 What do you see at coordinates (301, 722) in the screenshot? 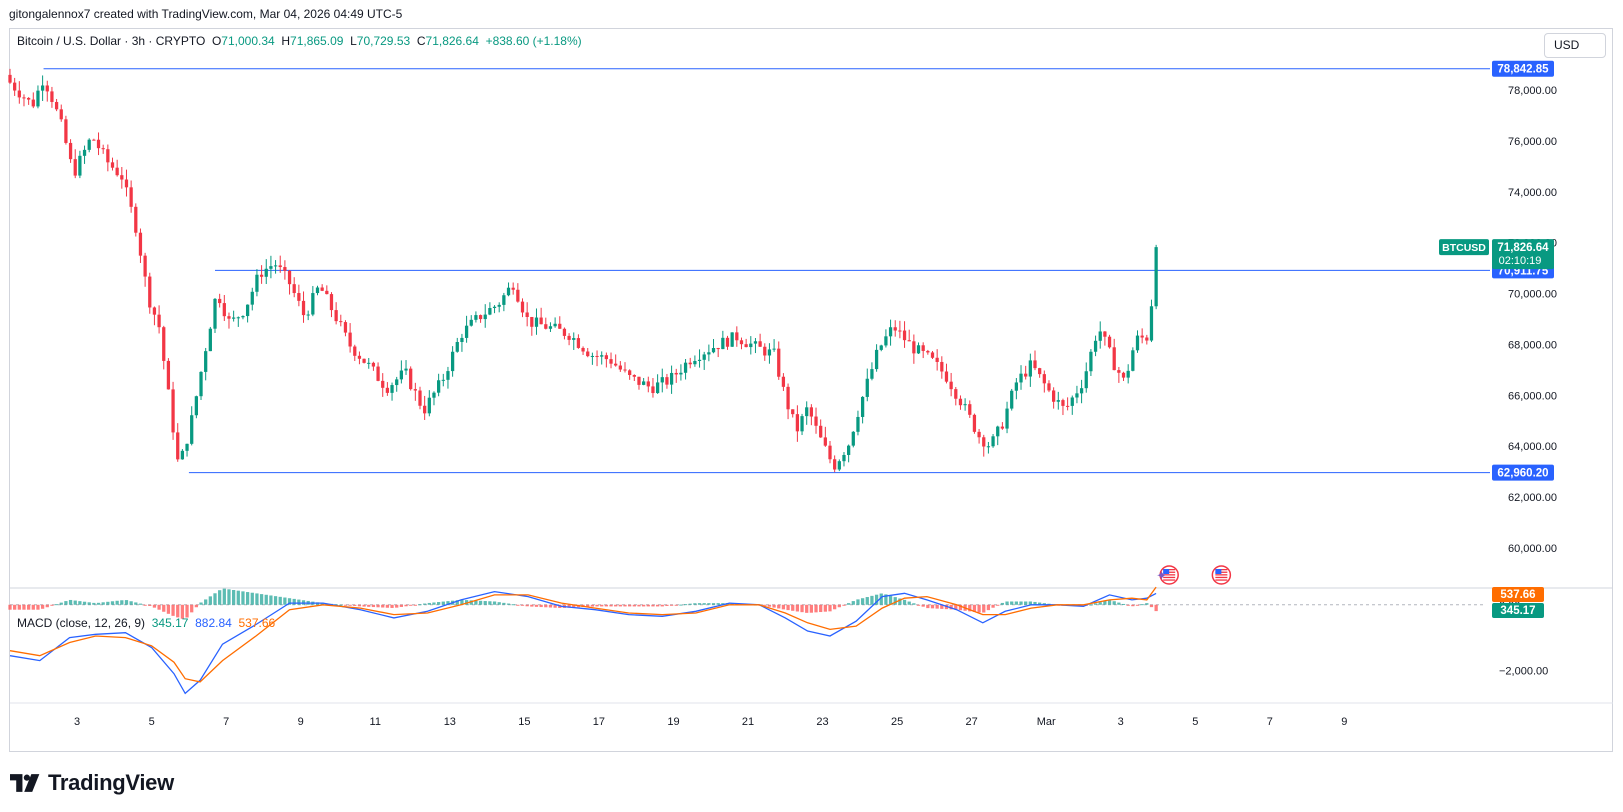
I see `time-axis-tick: 9` at bounding box center [301, 722].